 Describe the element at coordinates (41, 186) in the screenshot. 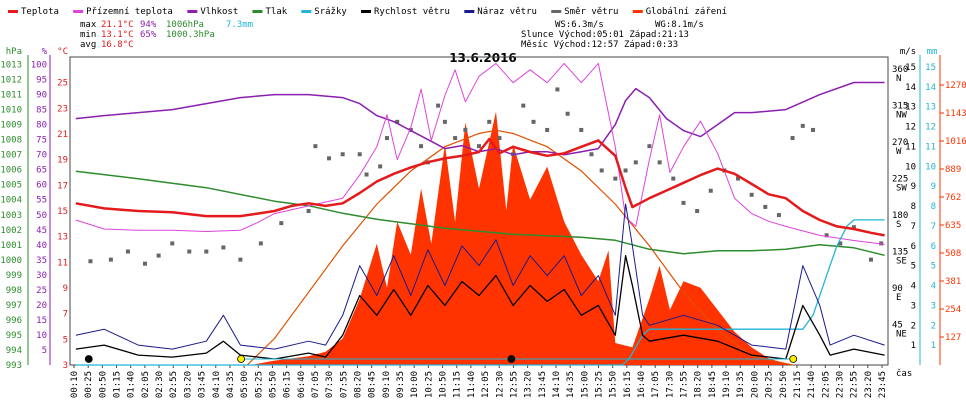

I see `humidity_pct-tick-11: 60` at that location.